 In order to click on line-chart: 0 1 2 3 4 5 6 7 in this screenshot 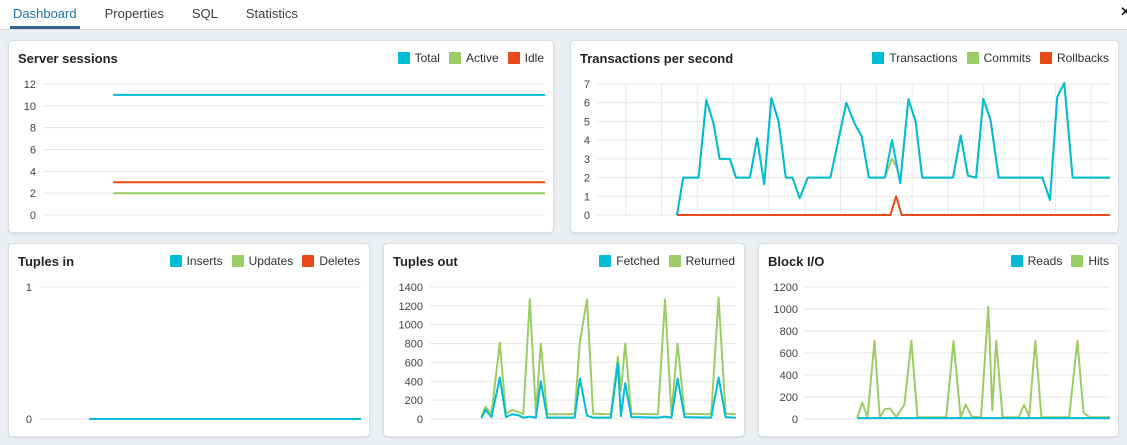, I will do `click(847, 150)`.